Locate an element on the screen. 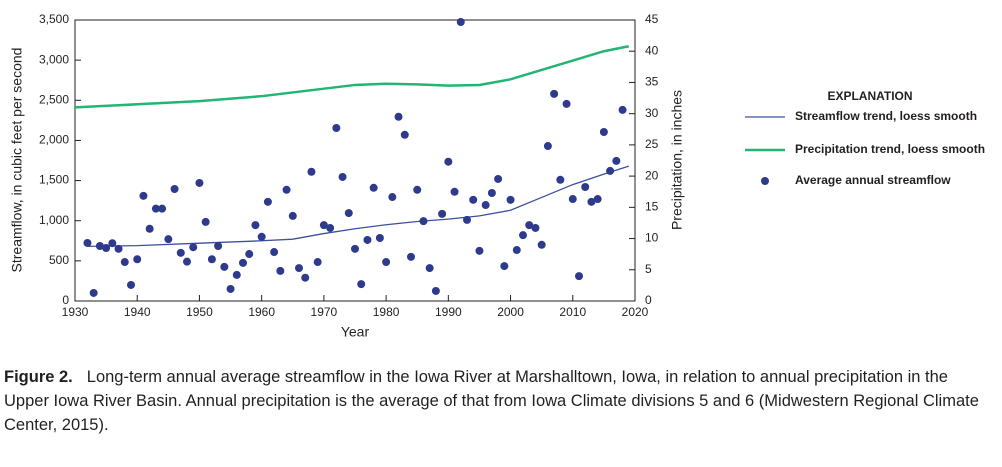 This screenshot has width=1002, height=467. x-tick-label: 2020 is located at coordinates (635, 312).